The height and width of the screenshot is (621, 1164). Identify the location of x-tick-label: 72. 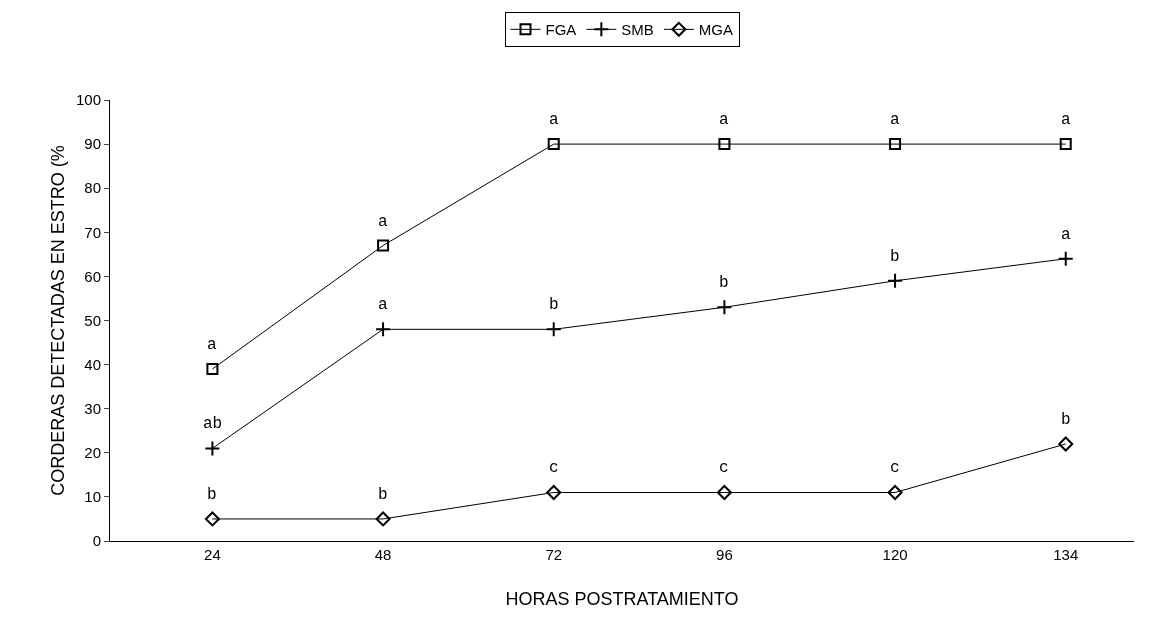
(554, 554).